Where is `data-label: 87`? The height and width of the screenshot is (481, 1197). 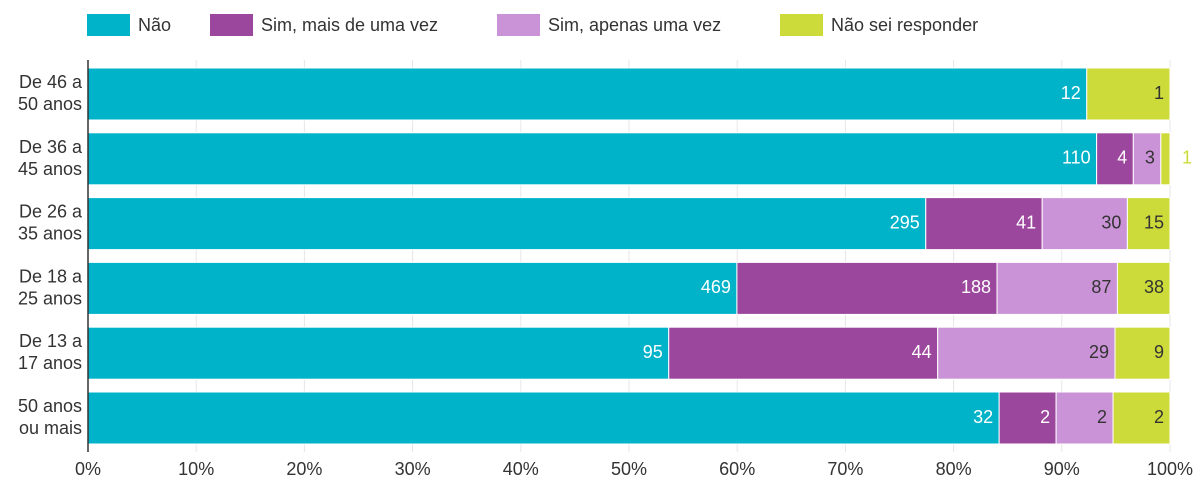 data-label: 87 is located at coordinates (1101, 287).